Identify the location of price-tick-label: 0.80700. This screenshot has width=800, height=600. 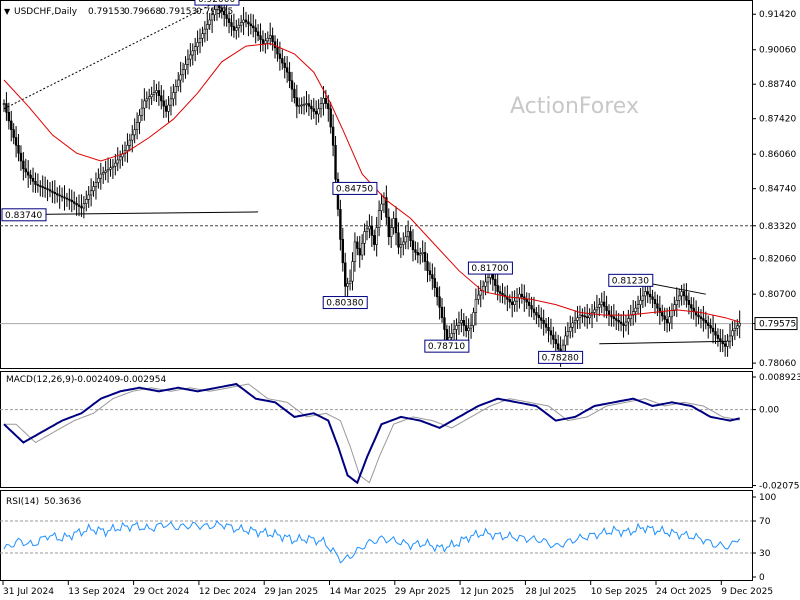
(777, 295).